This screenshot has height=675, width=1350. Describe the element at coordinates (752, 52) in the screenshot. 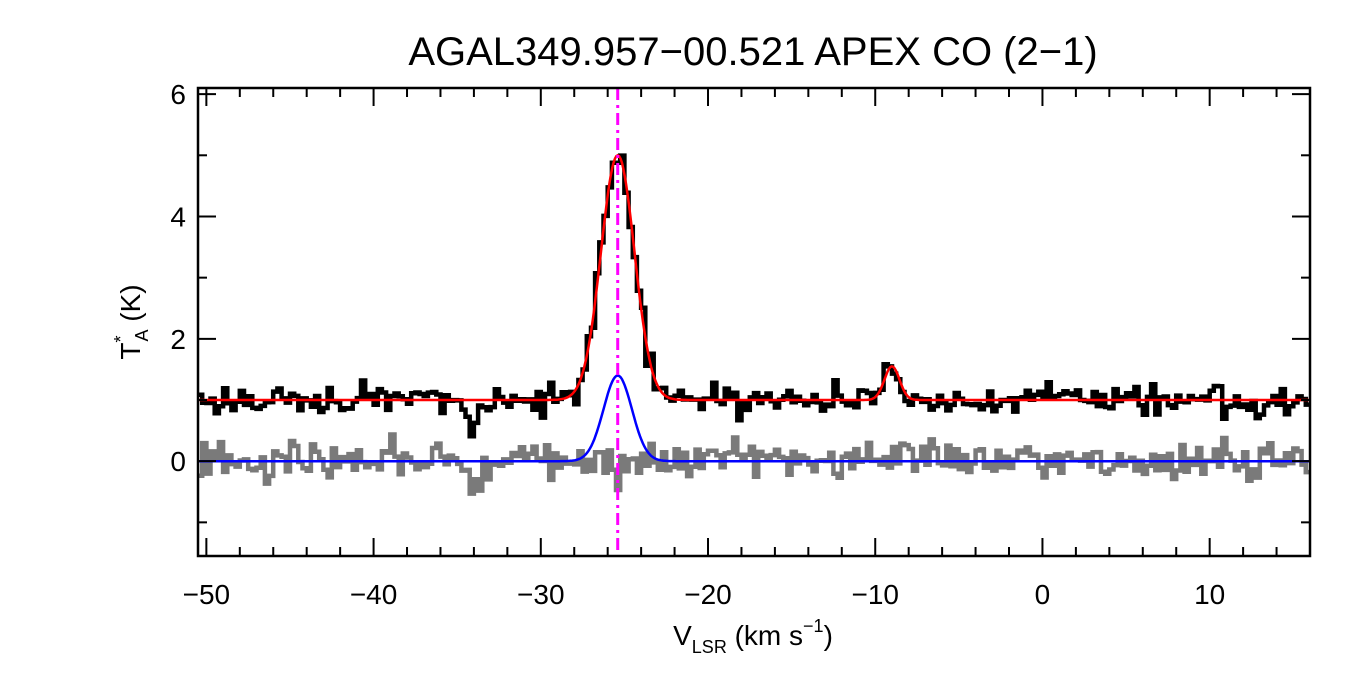

I see `chart-title: AGAL349.957−00.521 APEX CO (2−1)` at that location.